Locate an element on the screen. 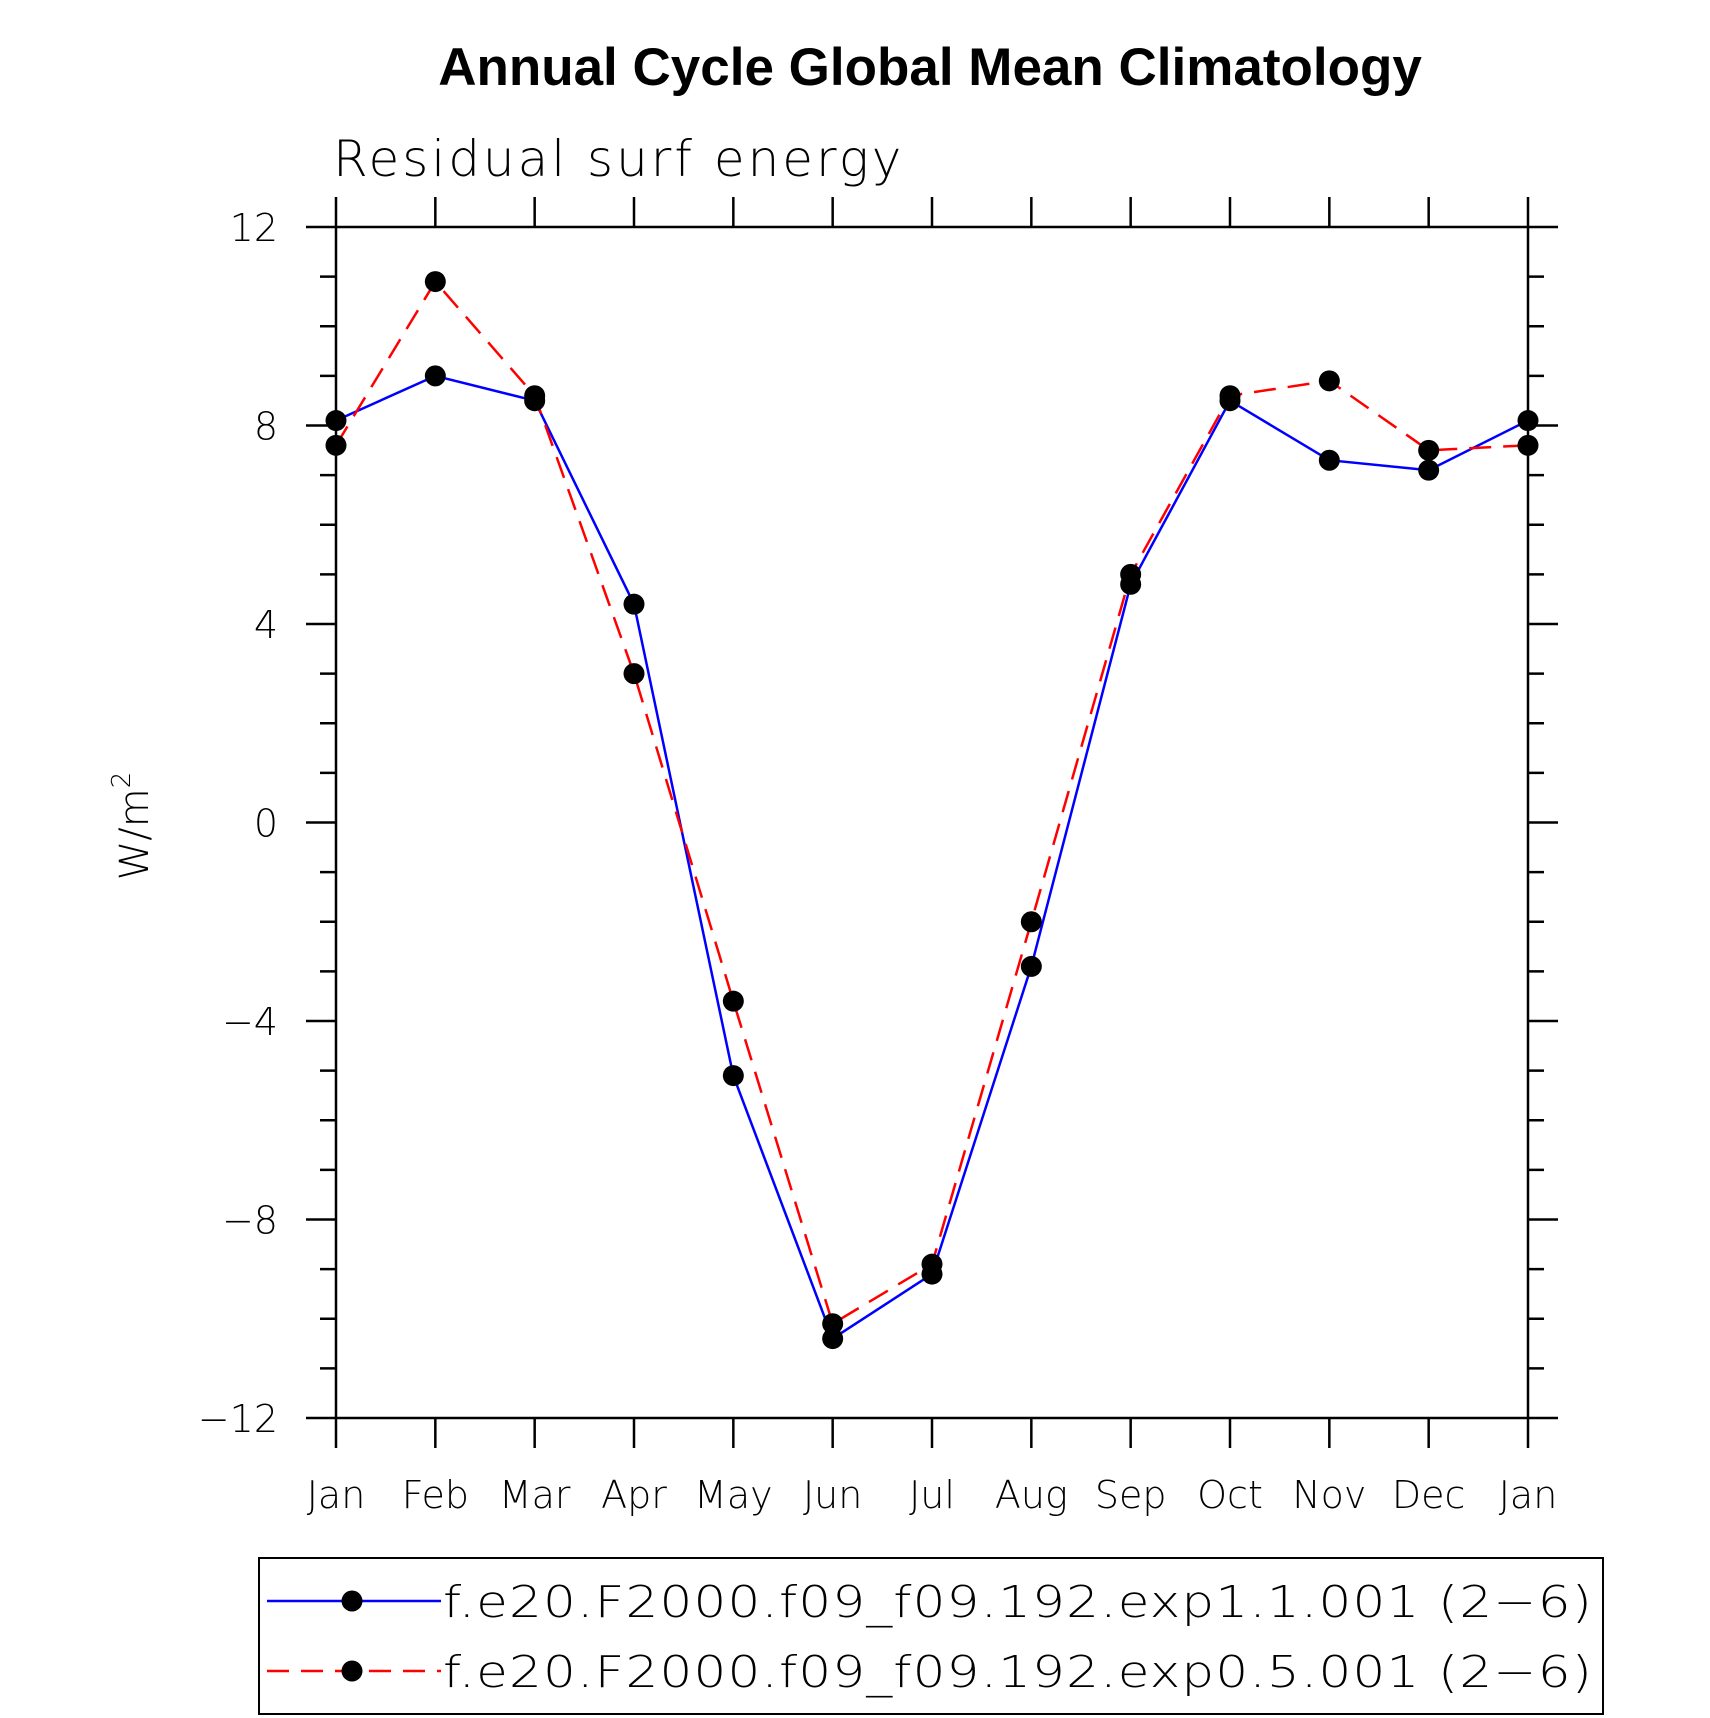 The width and height of the screenshot is (1710, 1718). legend-box is located at coordinates (931, 1636).